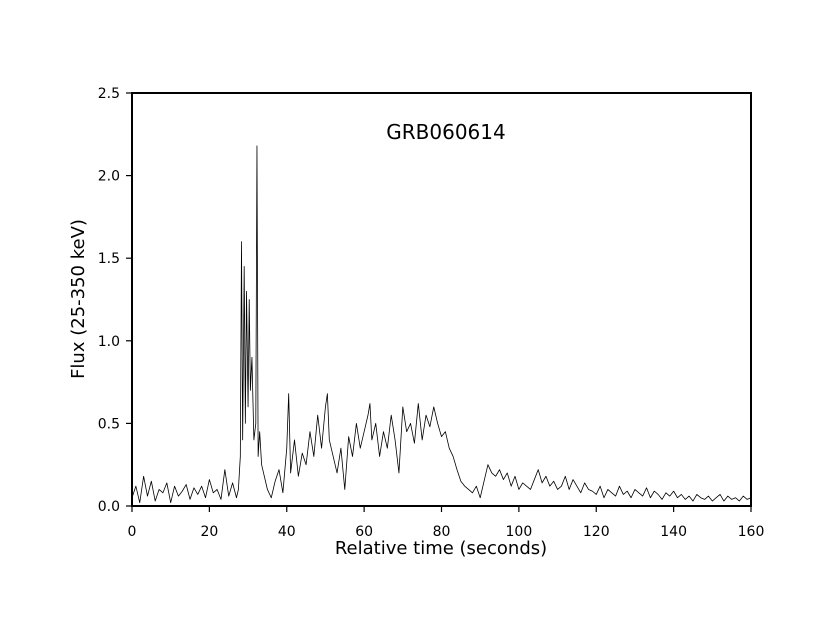  What do you see at coordinates (673, 532) in the screenshot?
I see `x-tick-label: 140` at bounding box center [673, 532].